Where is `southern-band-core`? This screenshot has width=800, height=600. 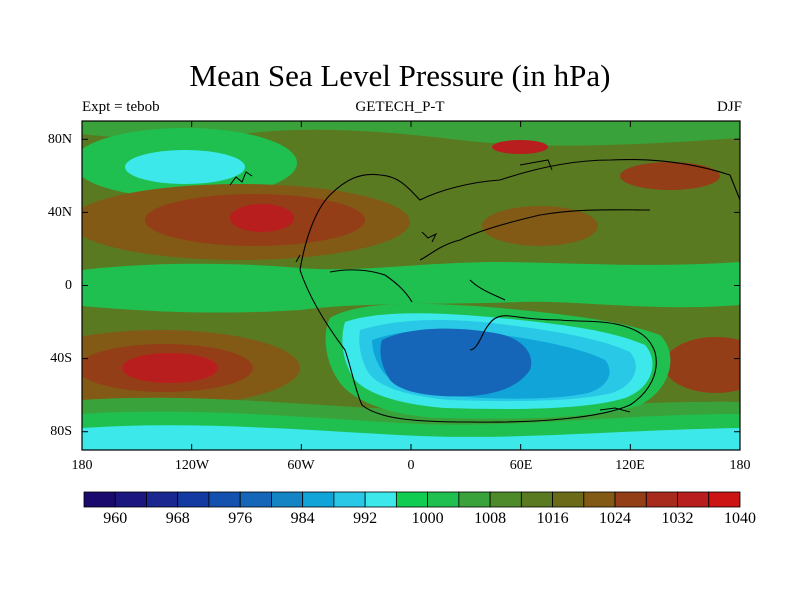 southern-band-core is located at coordinates (411, 437).